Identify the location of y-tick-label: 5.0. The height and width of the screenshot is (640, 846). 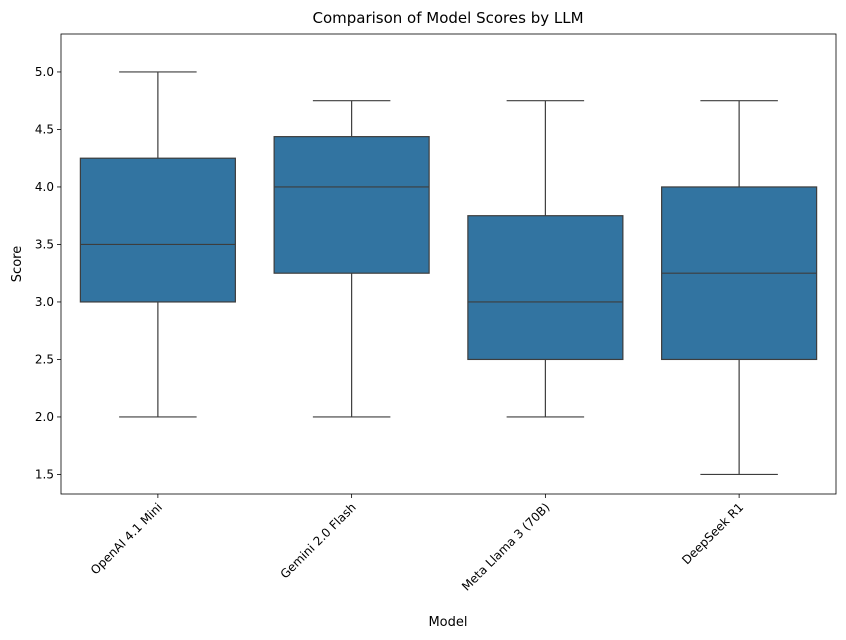
(44, 72).